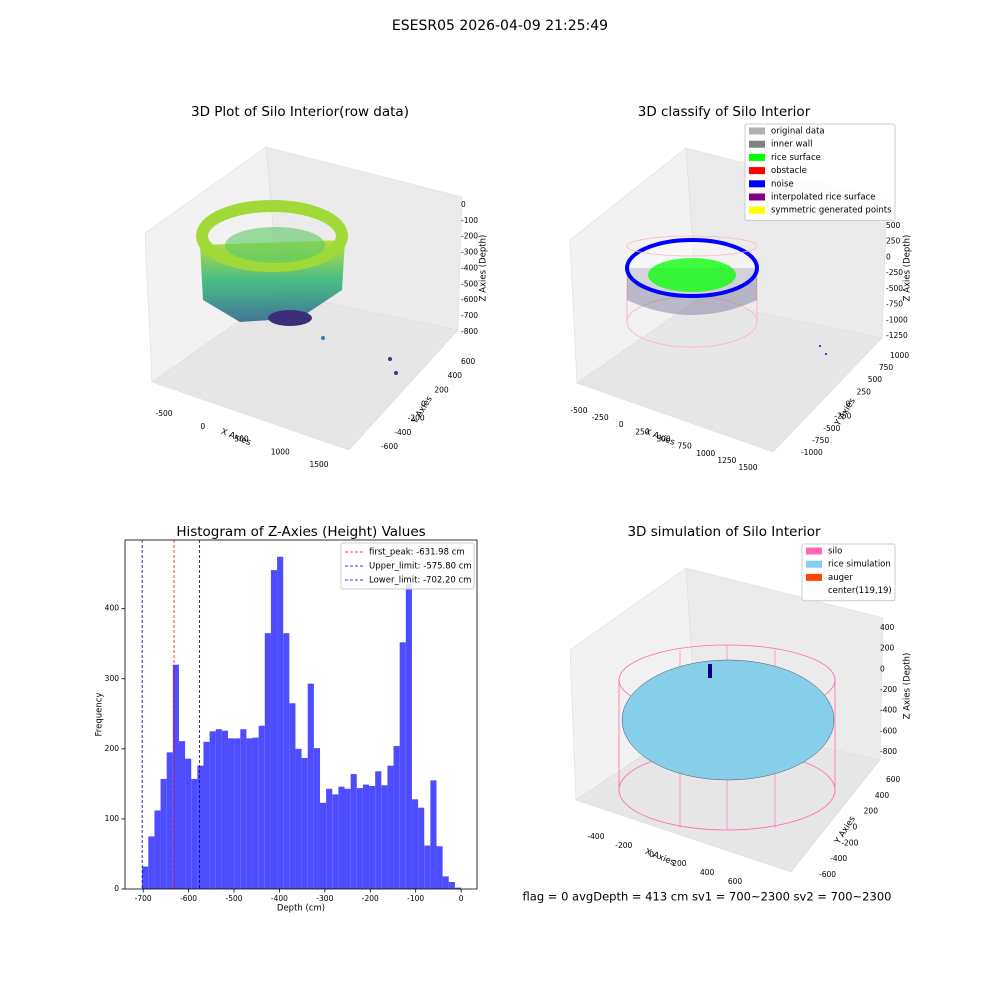  What do you see at coordinates (455, 375) in the screenshot?
I see `y-tick-label: 400` at bounding box center [455, 375].